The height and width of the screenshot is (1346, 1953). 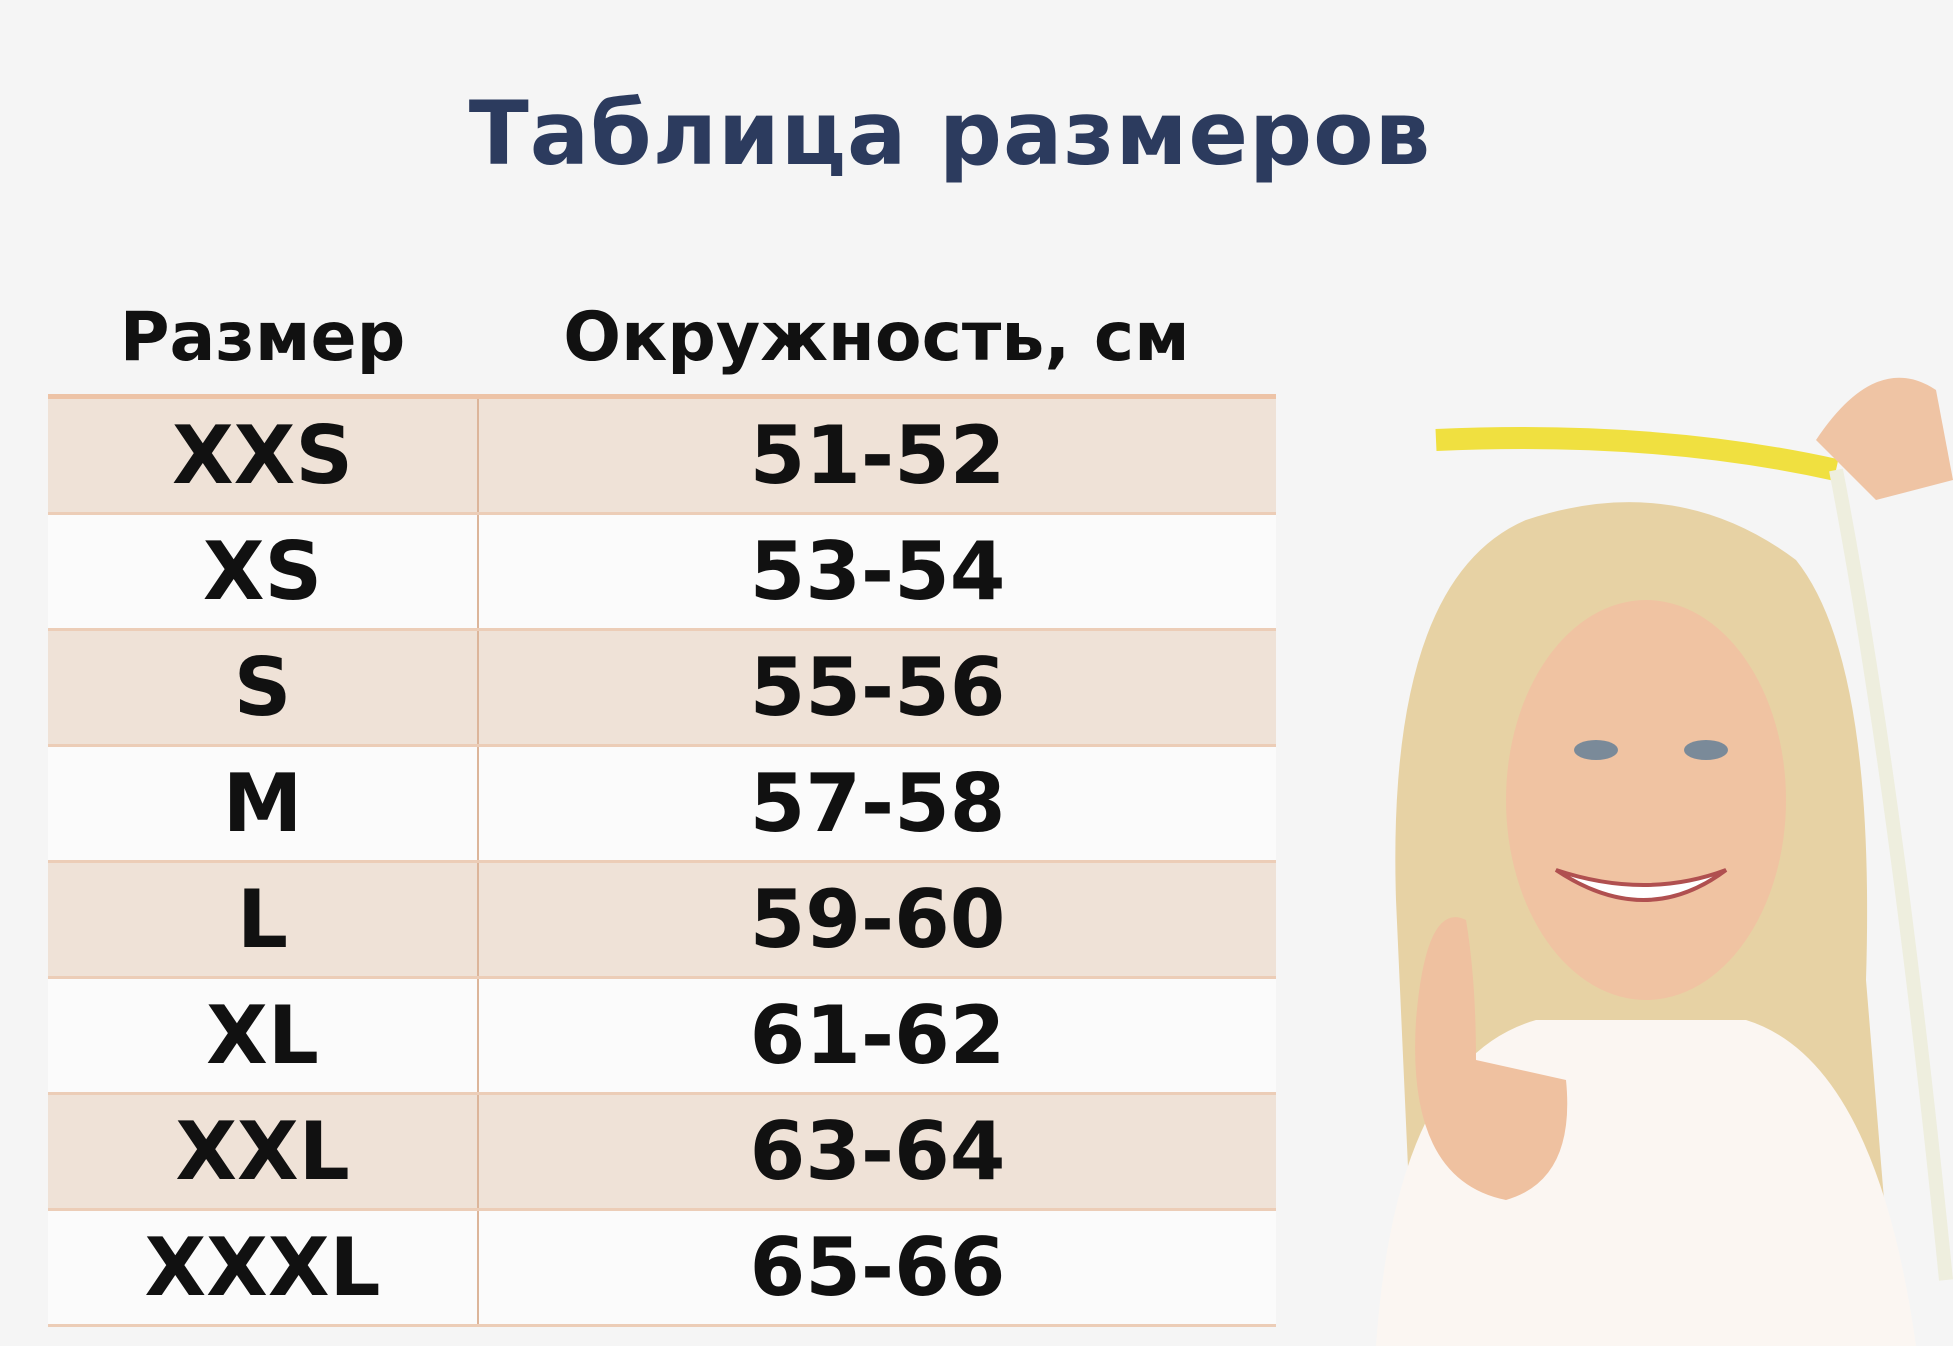 What do you see at coordinates (877, 919) in the screenshot?
I see `circumference-cell: 59-60` at bounding box center [877, 919].